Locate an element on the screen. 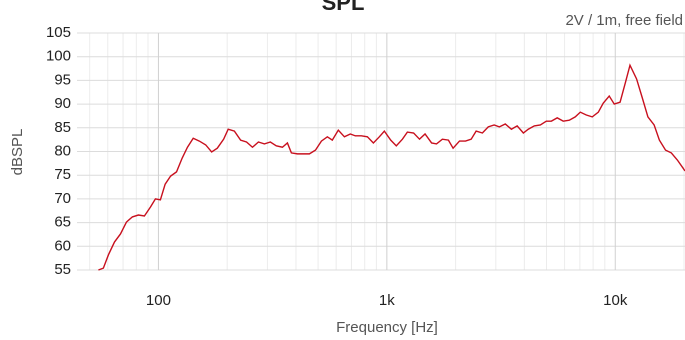 The image size is (685, 340). y-tick-label: 90 is located at coordinates (62, 103).